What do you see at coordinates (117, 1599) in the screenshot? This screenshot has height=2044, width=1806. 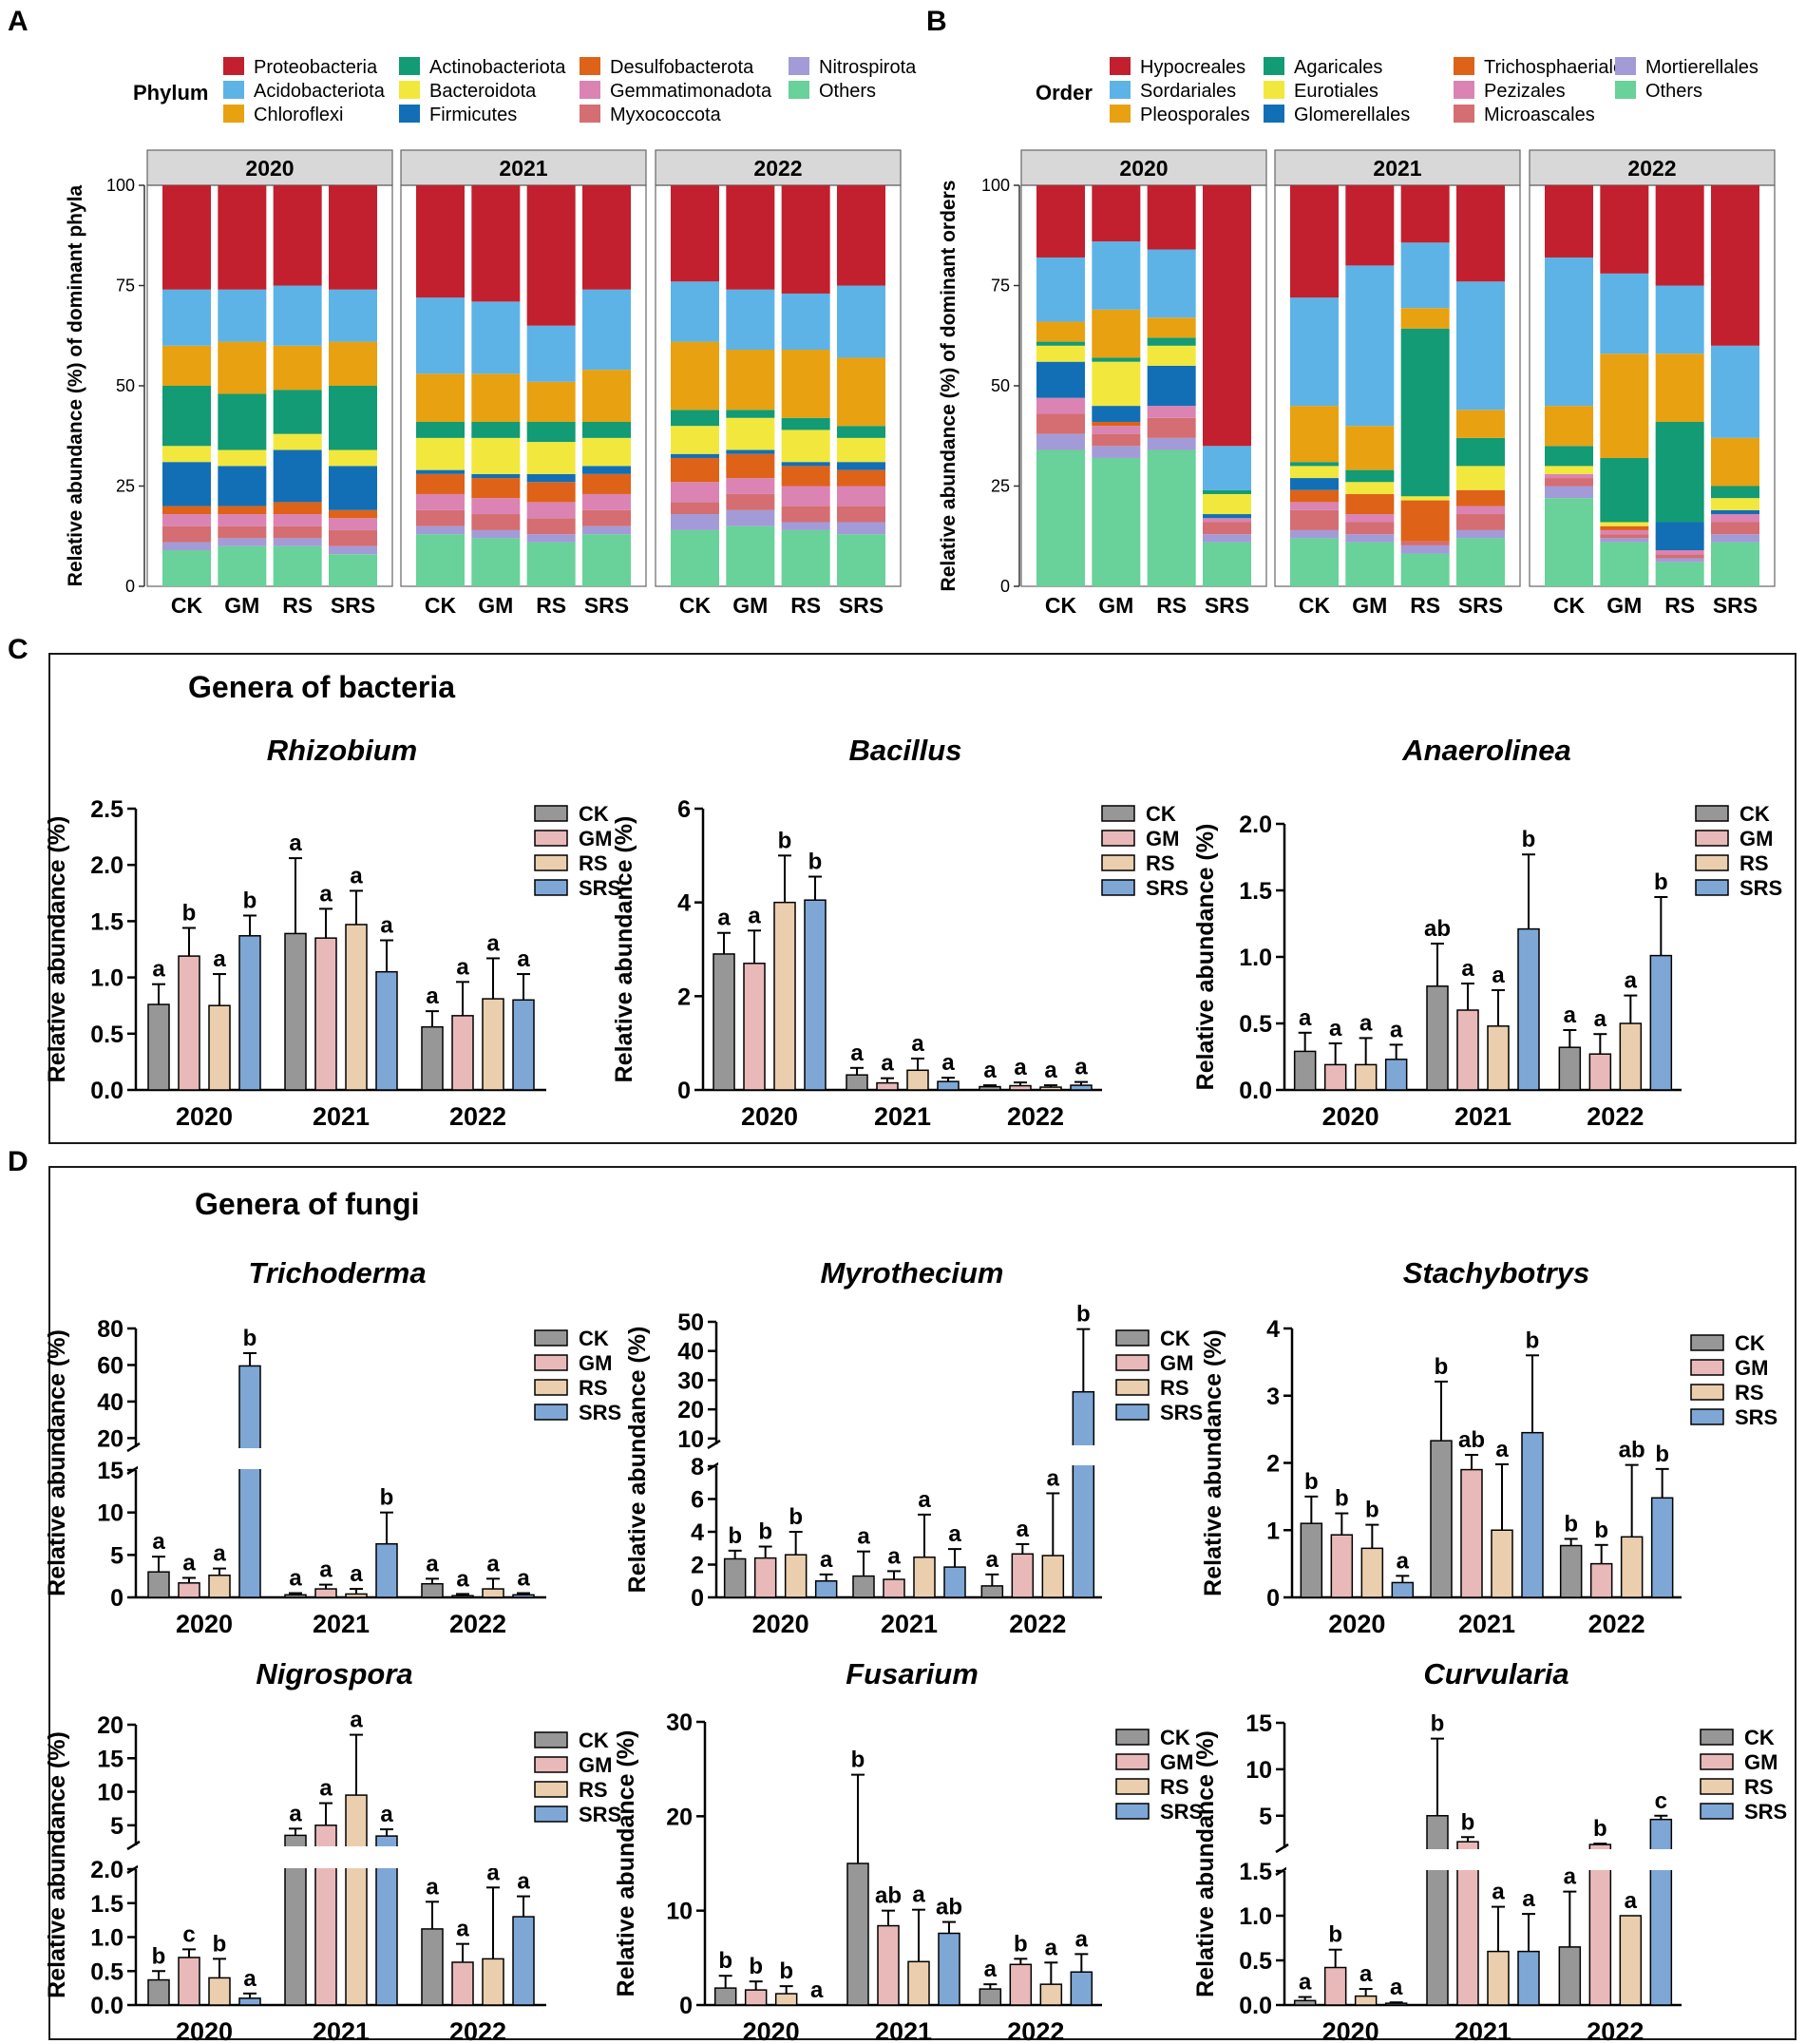 I see `y-tick-label: 0` at bounding box center [117, 1599].